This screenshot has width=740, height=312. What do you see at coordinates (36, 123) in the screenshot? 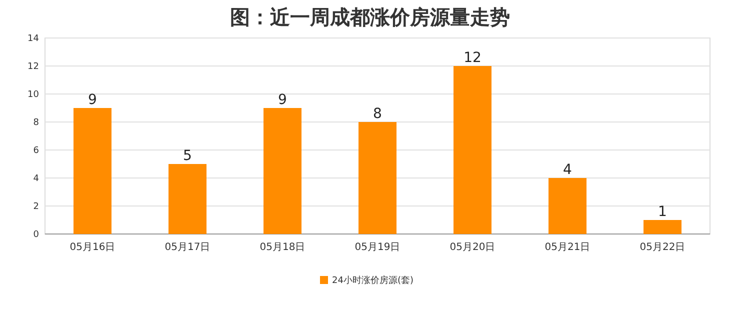
I see `y-tick-label: 8` at bounding box center [36, 123].